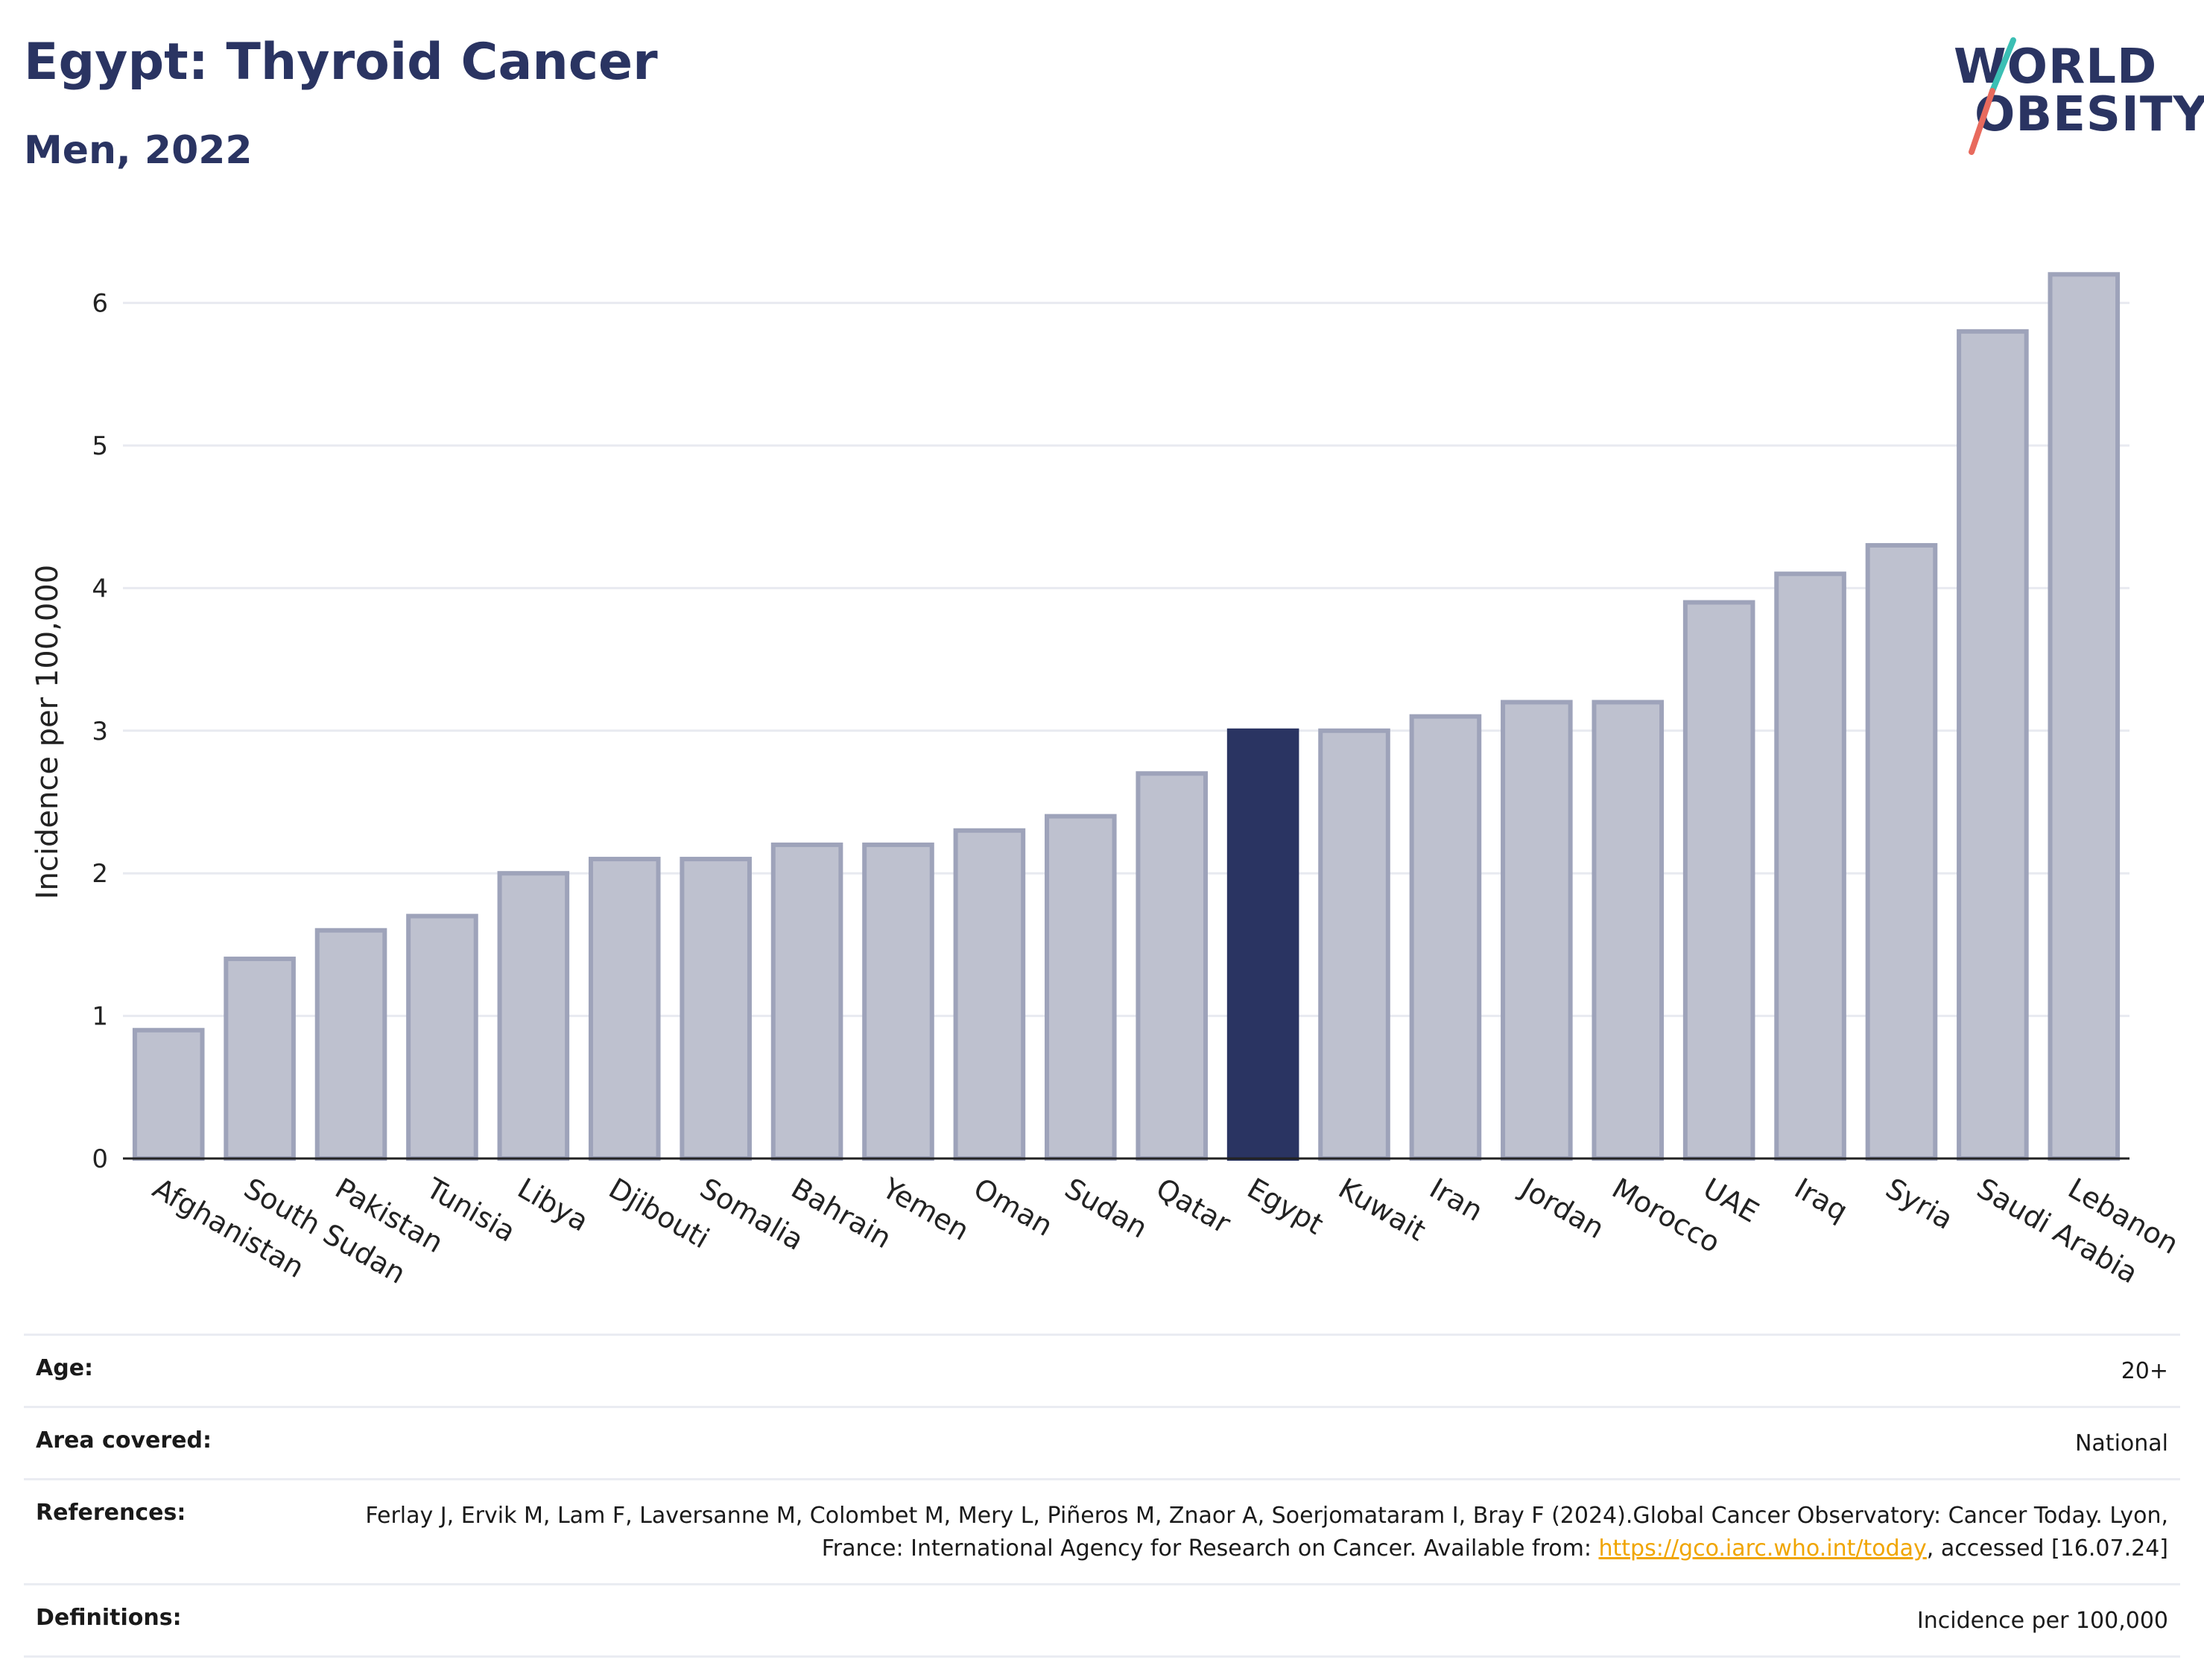 This screenshot has height=1680, width=2204. I want to click on x-tick-label: Sudan, so click(1106, 1208).